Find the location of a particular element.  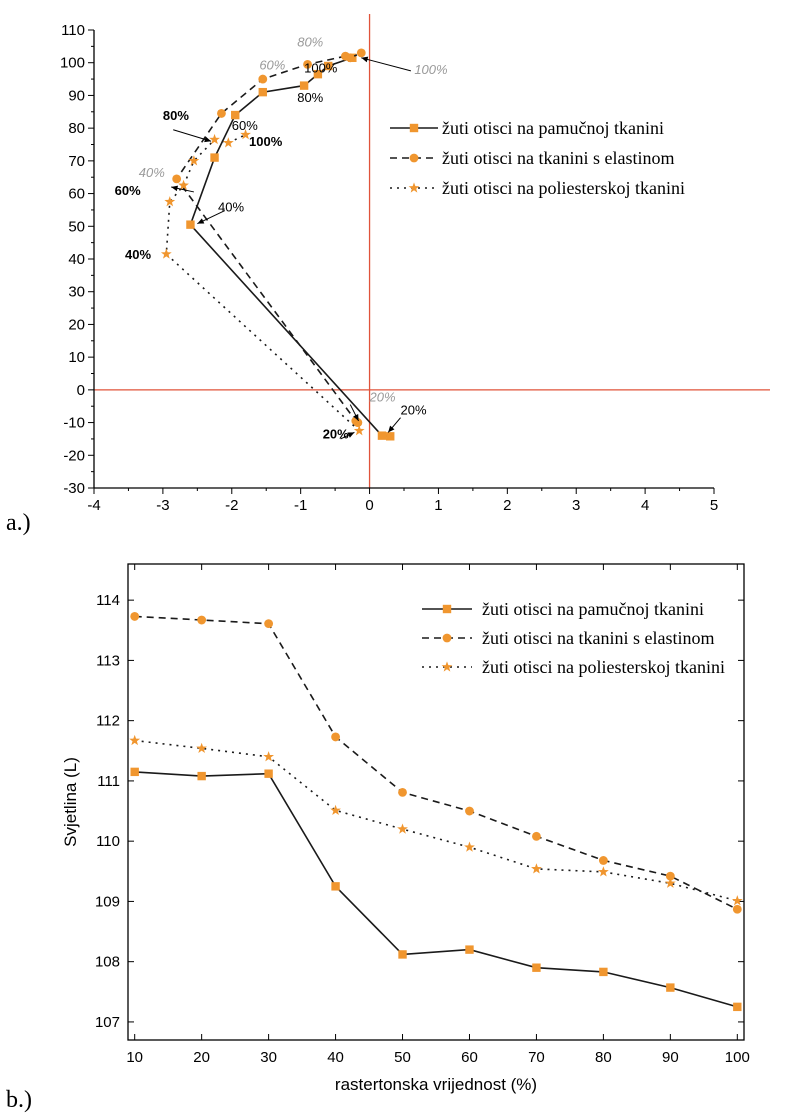

y-tick-label: 80 is located at coordinates (76, 128).